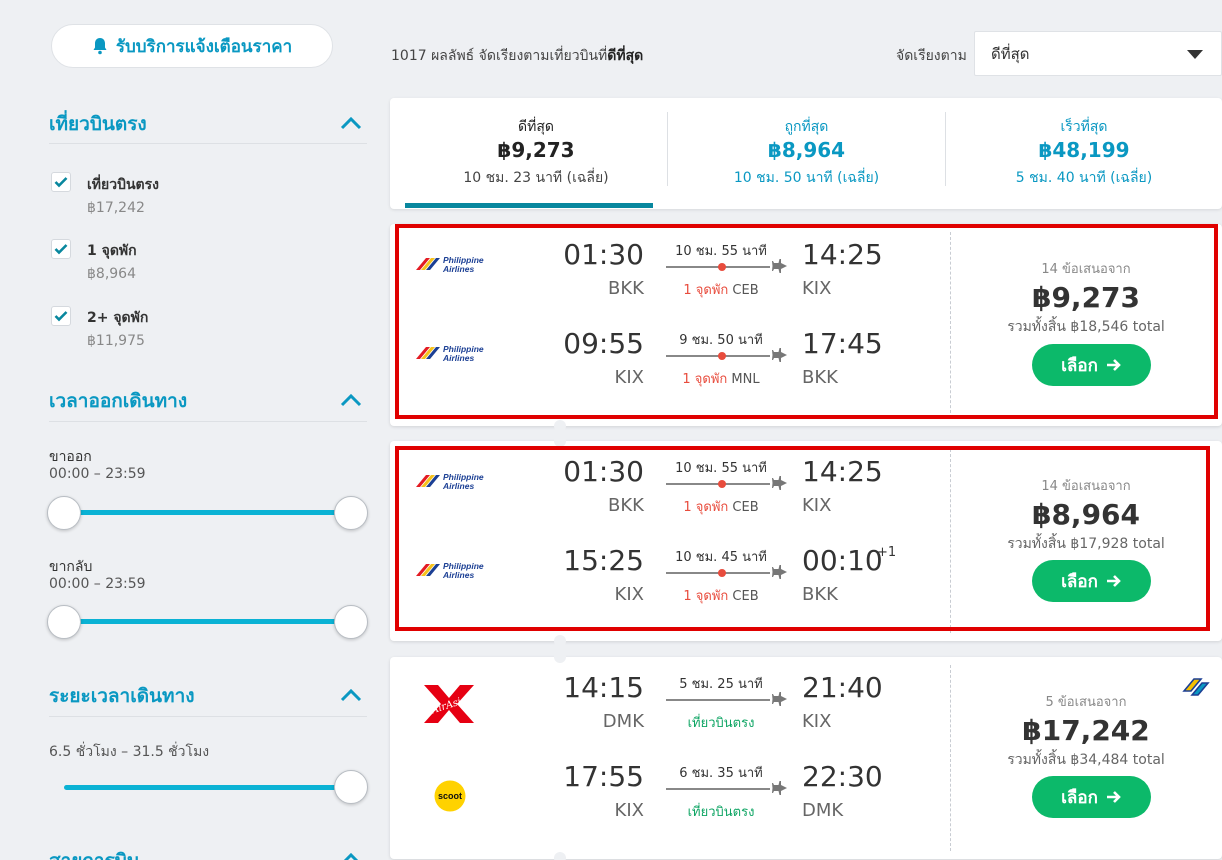  I want to click on outbound-slider-max-handle, so click(351, 513).